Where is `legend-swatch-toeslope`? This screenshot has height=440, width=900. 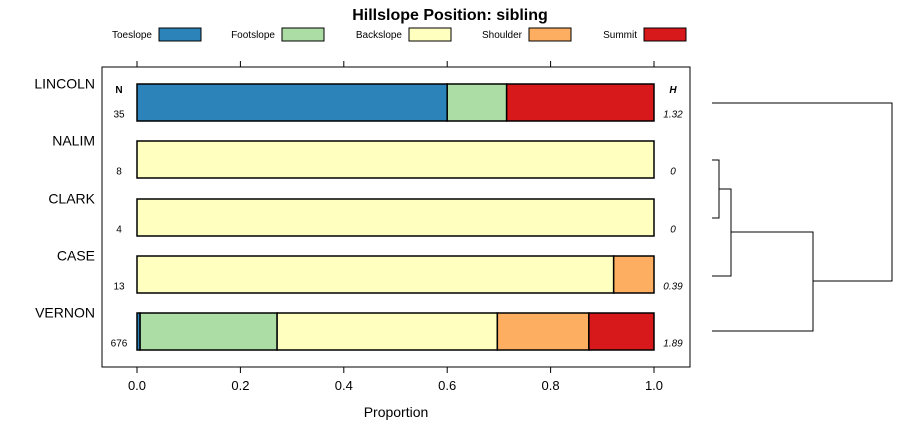
legend-swatch-toeslope is located at coordinates (180, 34).